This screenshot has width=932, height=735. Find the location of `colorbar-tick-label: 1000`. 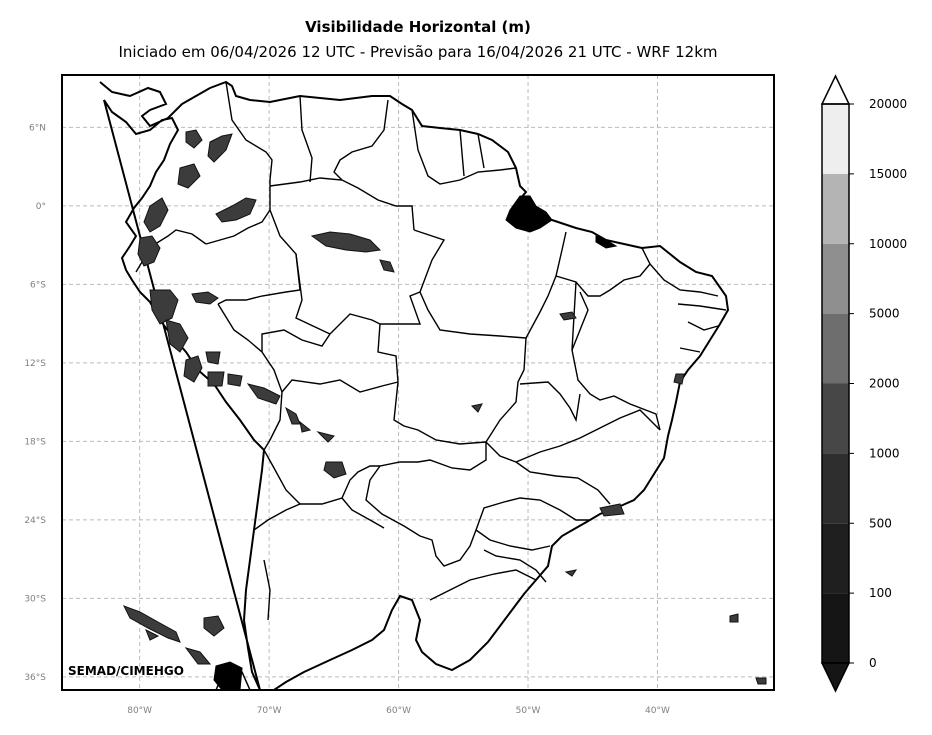

colorbar-tick-label: 1000 is located at coordinates (884, 453).